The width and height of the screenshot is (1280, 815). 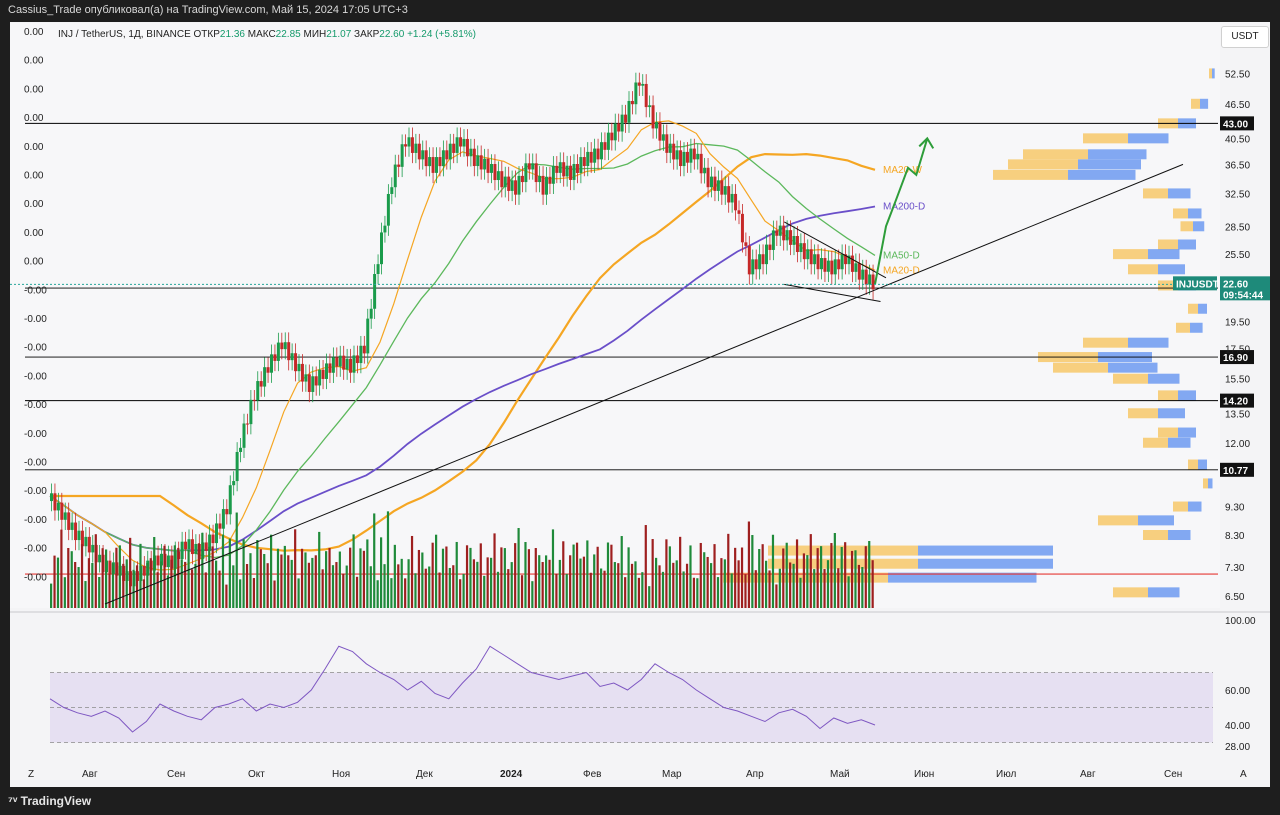 What do you see at coordinates (176, 774) in the screenshot?
I see `time-axis-month: Сен` at bounding box center [176, 774].